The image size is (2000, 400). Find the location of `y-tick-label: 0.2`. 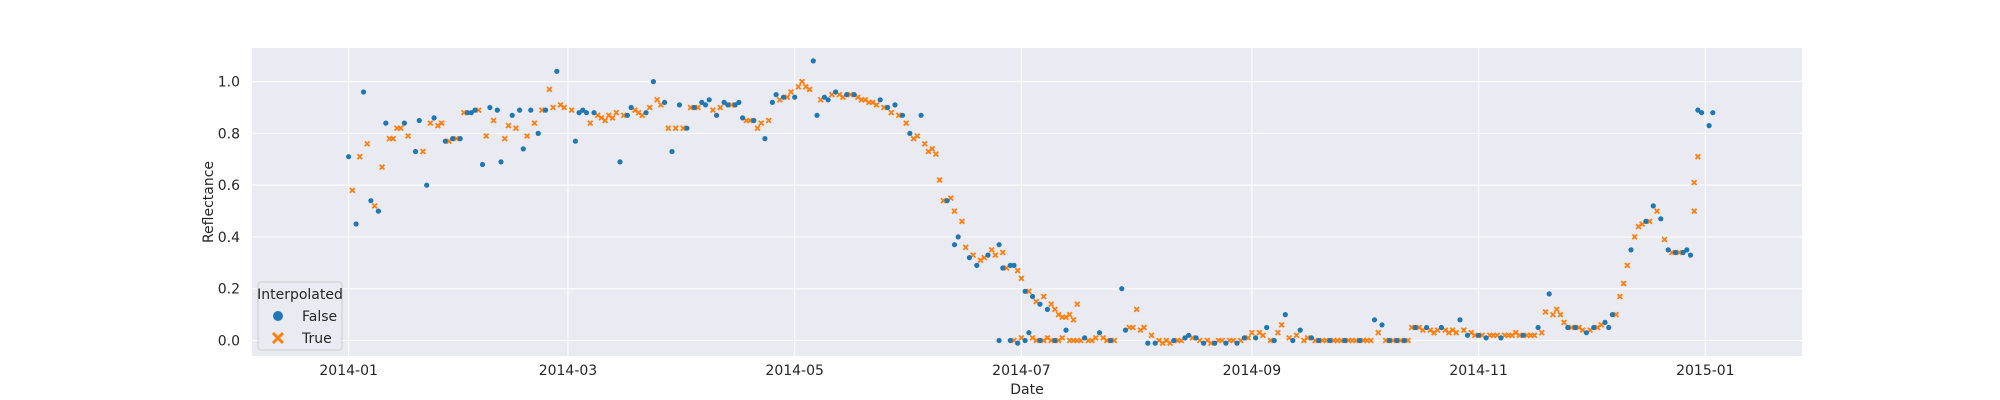

y-tick-label: 0.2 is located at coordinates (229, 290).